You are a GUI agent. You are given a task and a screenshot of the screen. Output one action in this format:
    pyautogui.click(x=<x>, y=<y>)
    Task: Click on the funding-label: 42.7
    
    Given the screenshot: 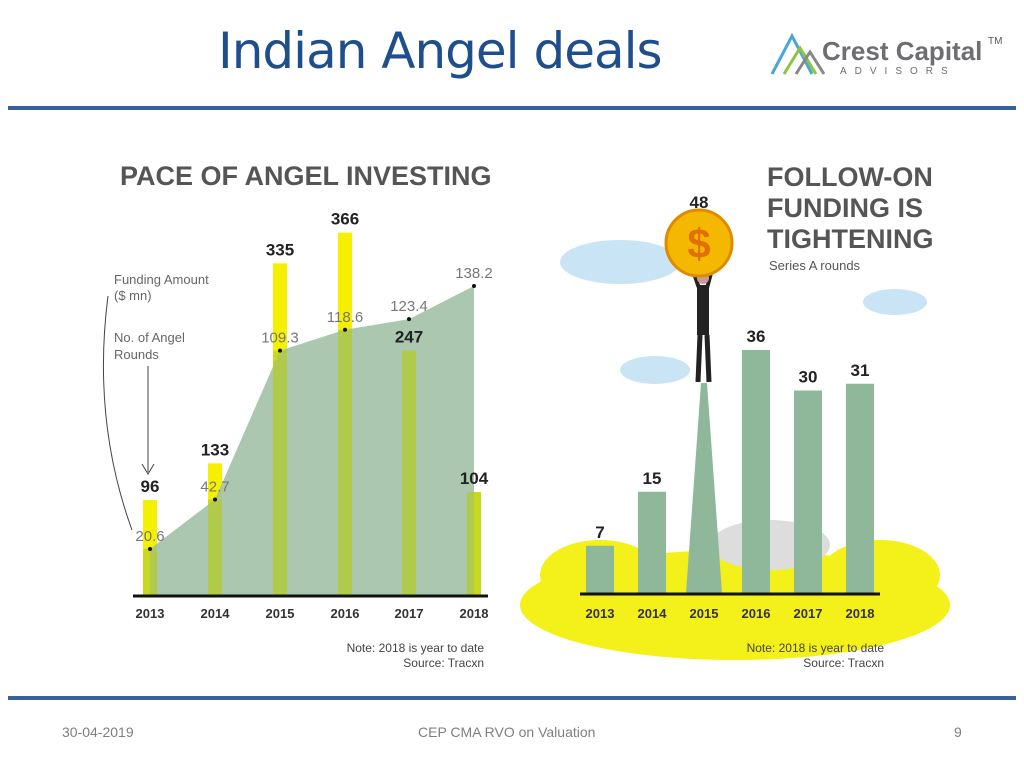 What is the action you would take?
    pyautogui.click(x=214, y=487)
    